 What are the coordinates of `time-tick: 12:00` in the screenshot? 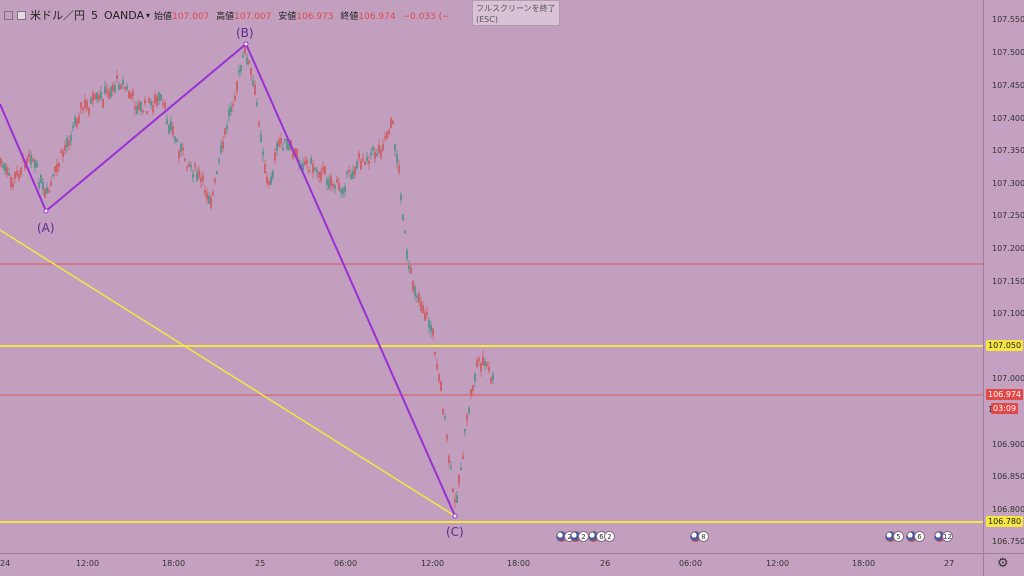 It's located at (88, 563).